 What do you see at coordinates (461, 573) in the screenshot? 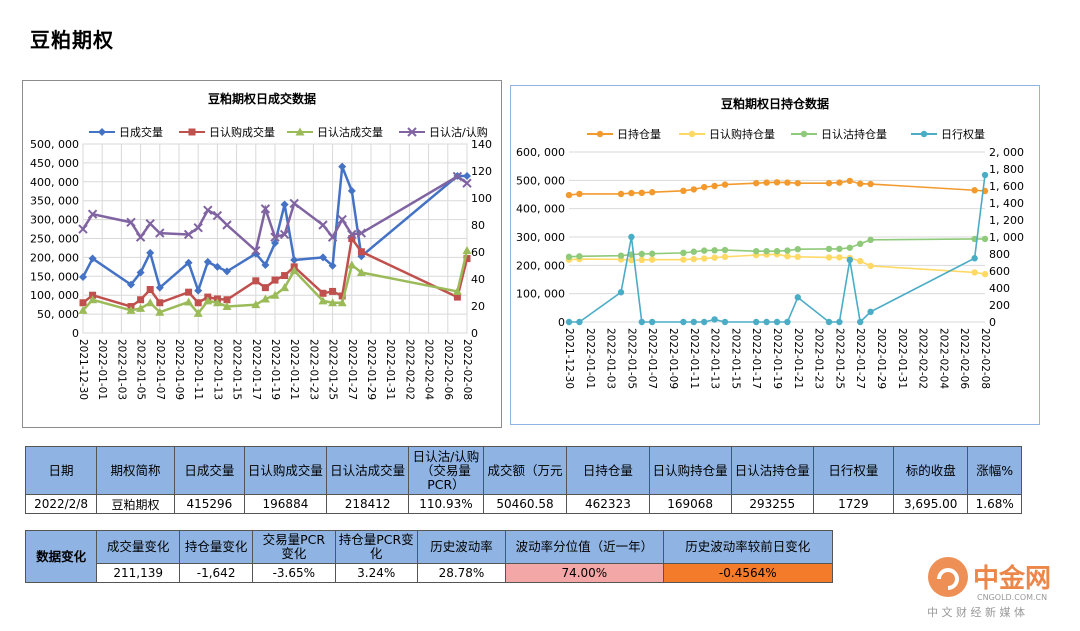
I see `table2-value-4: 28.78%` at bounding box center [461, 573].